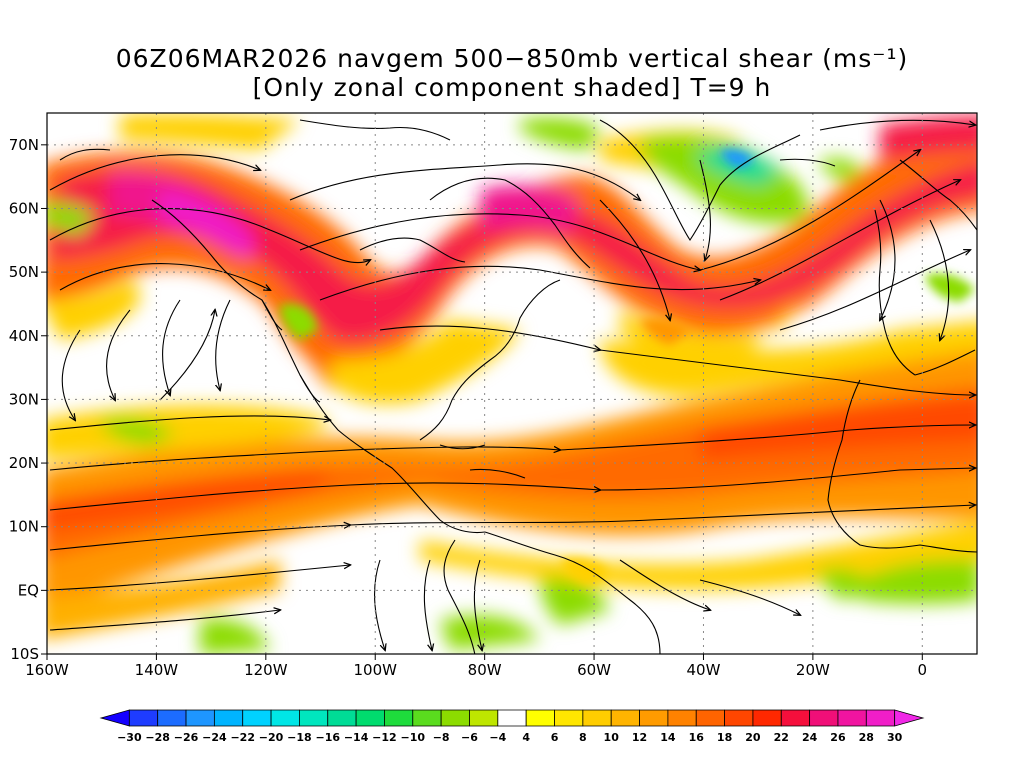 The image size is (1024, 768). Describe the element at coordinates (485, 670) in the screenshot. I see `lon-tick-label: 80W` at that location.